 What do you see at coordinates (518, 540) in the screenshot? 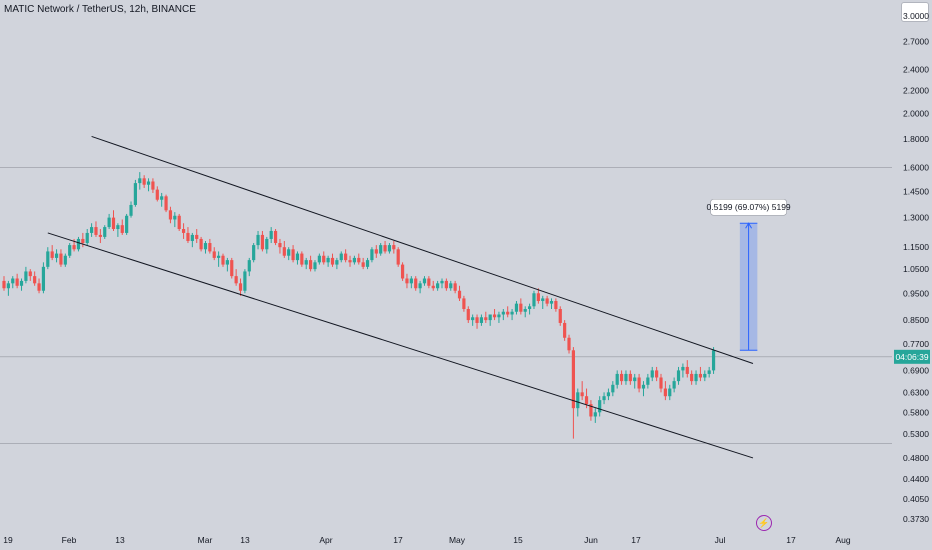
I see `time-axis-tick: 15` at bounding box center [518, 540].